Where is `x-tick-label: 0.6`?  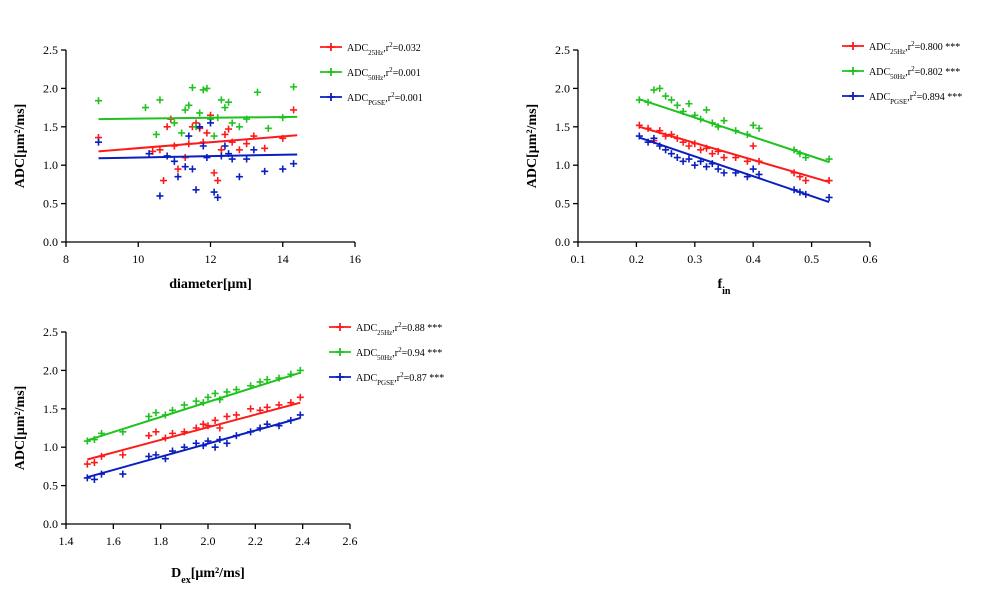 x-tick-label: 0.6 is located at coordinates (870, 259).